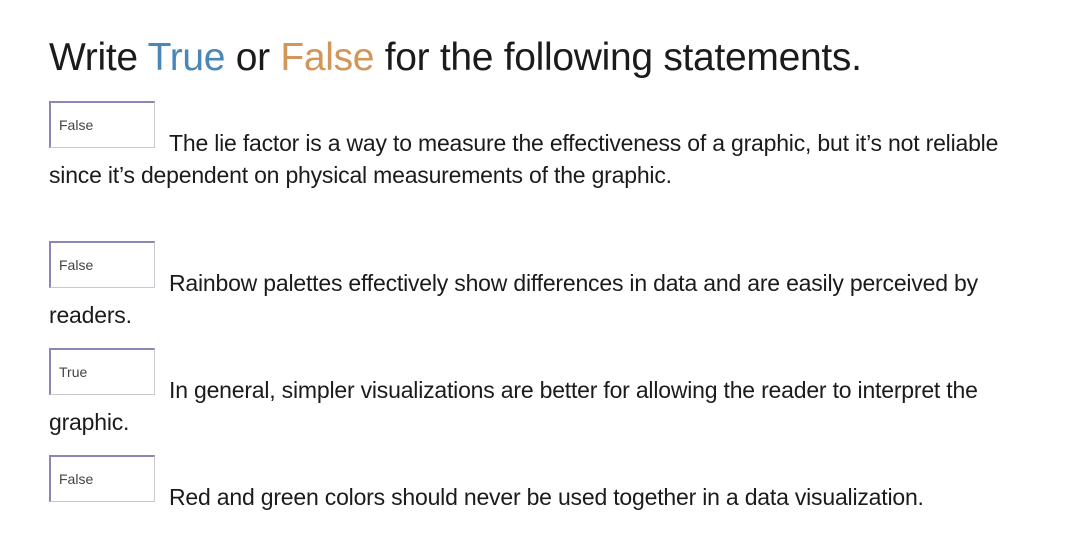 This screenshot has width=1078, height=548. Describe the element at coordinates (618, 57) in the screenshot. I see `title-suffix: for the following statements.` at that location.